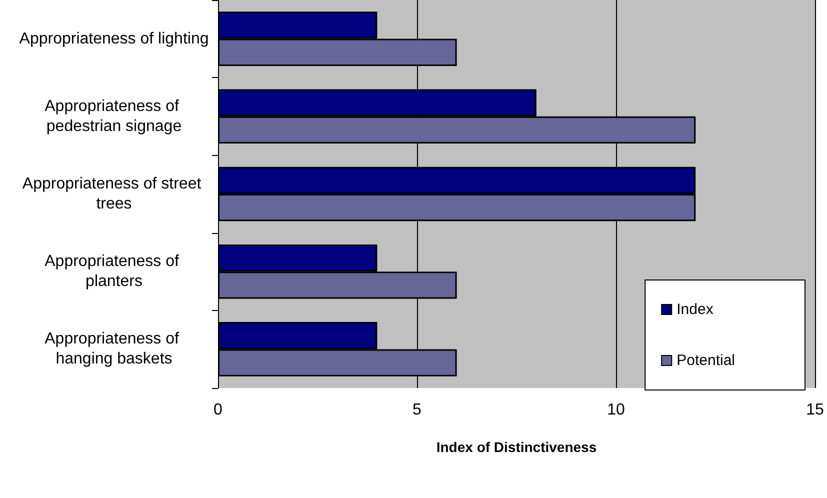  Describe the element at coordinates (114, 194) in the screenshot. I see `y-tick-label: Appropriateness of street trees` at that location.